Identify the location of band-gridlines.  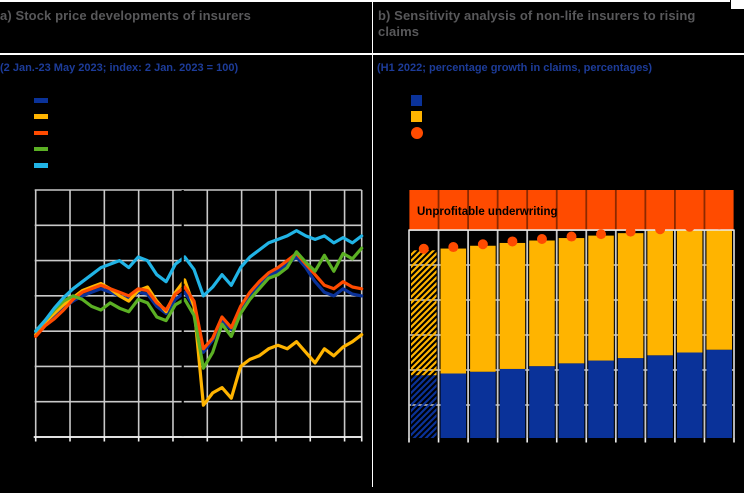
(571, 210).